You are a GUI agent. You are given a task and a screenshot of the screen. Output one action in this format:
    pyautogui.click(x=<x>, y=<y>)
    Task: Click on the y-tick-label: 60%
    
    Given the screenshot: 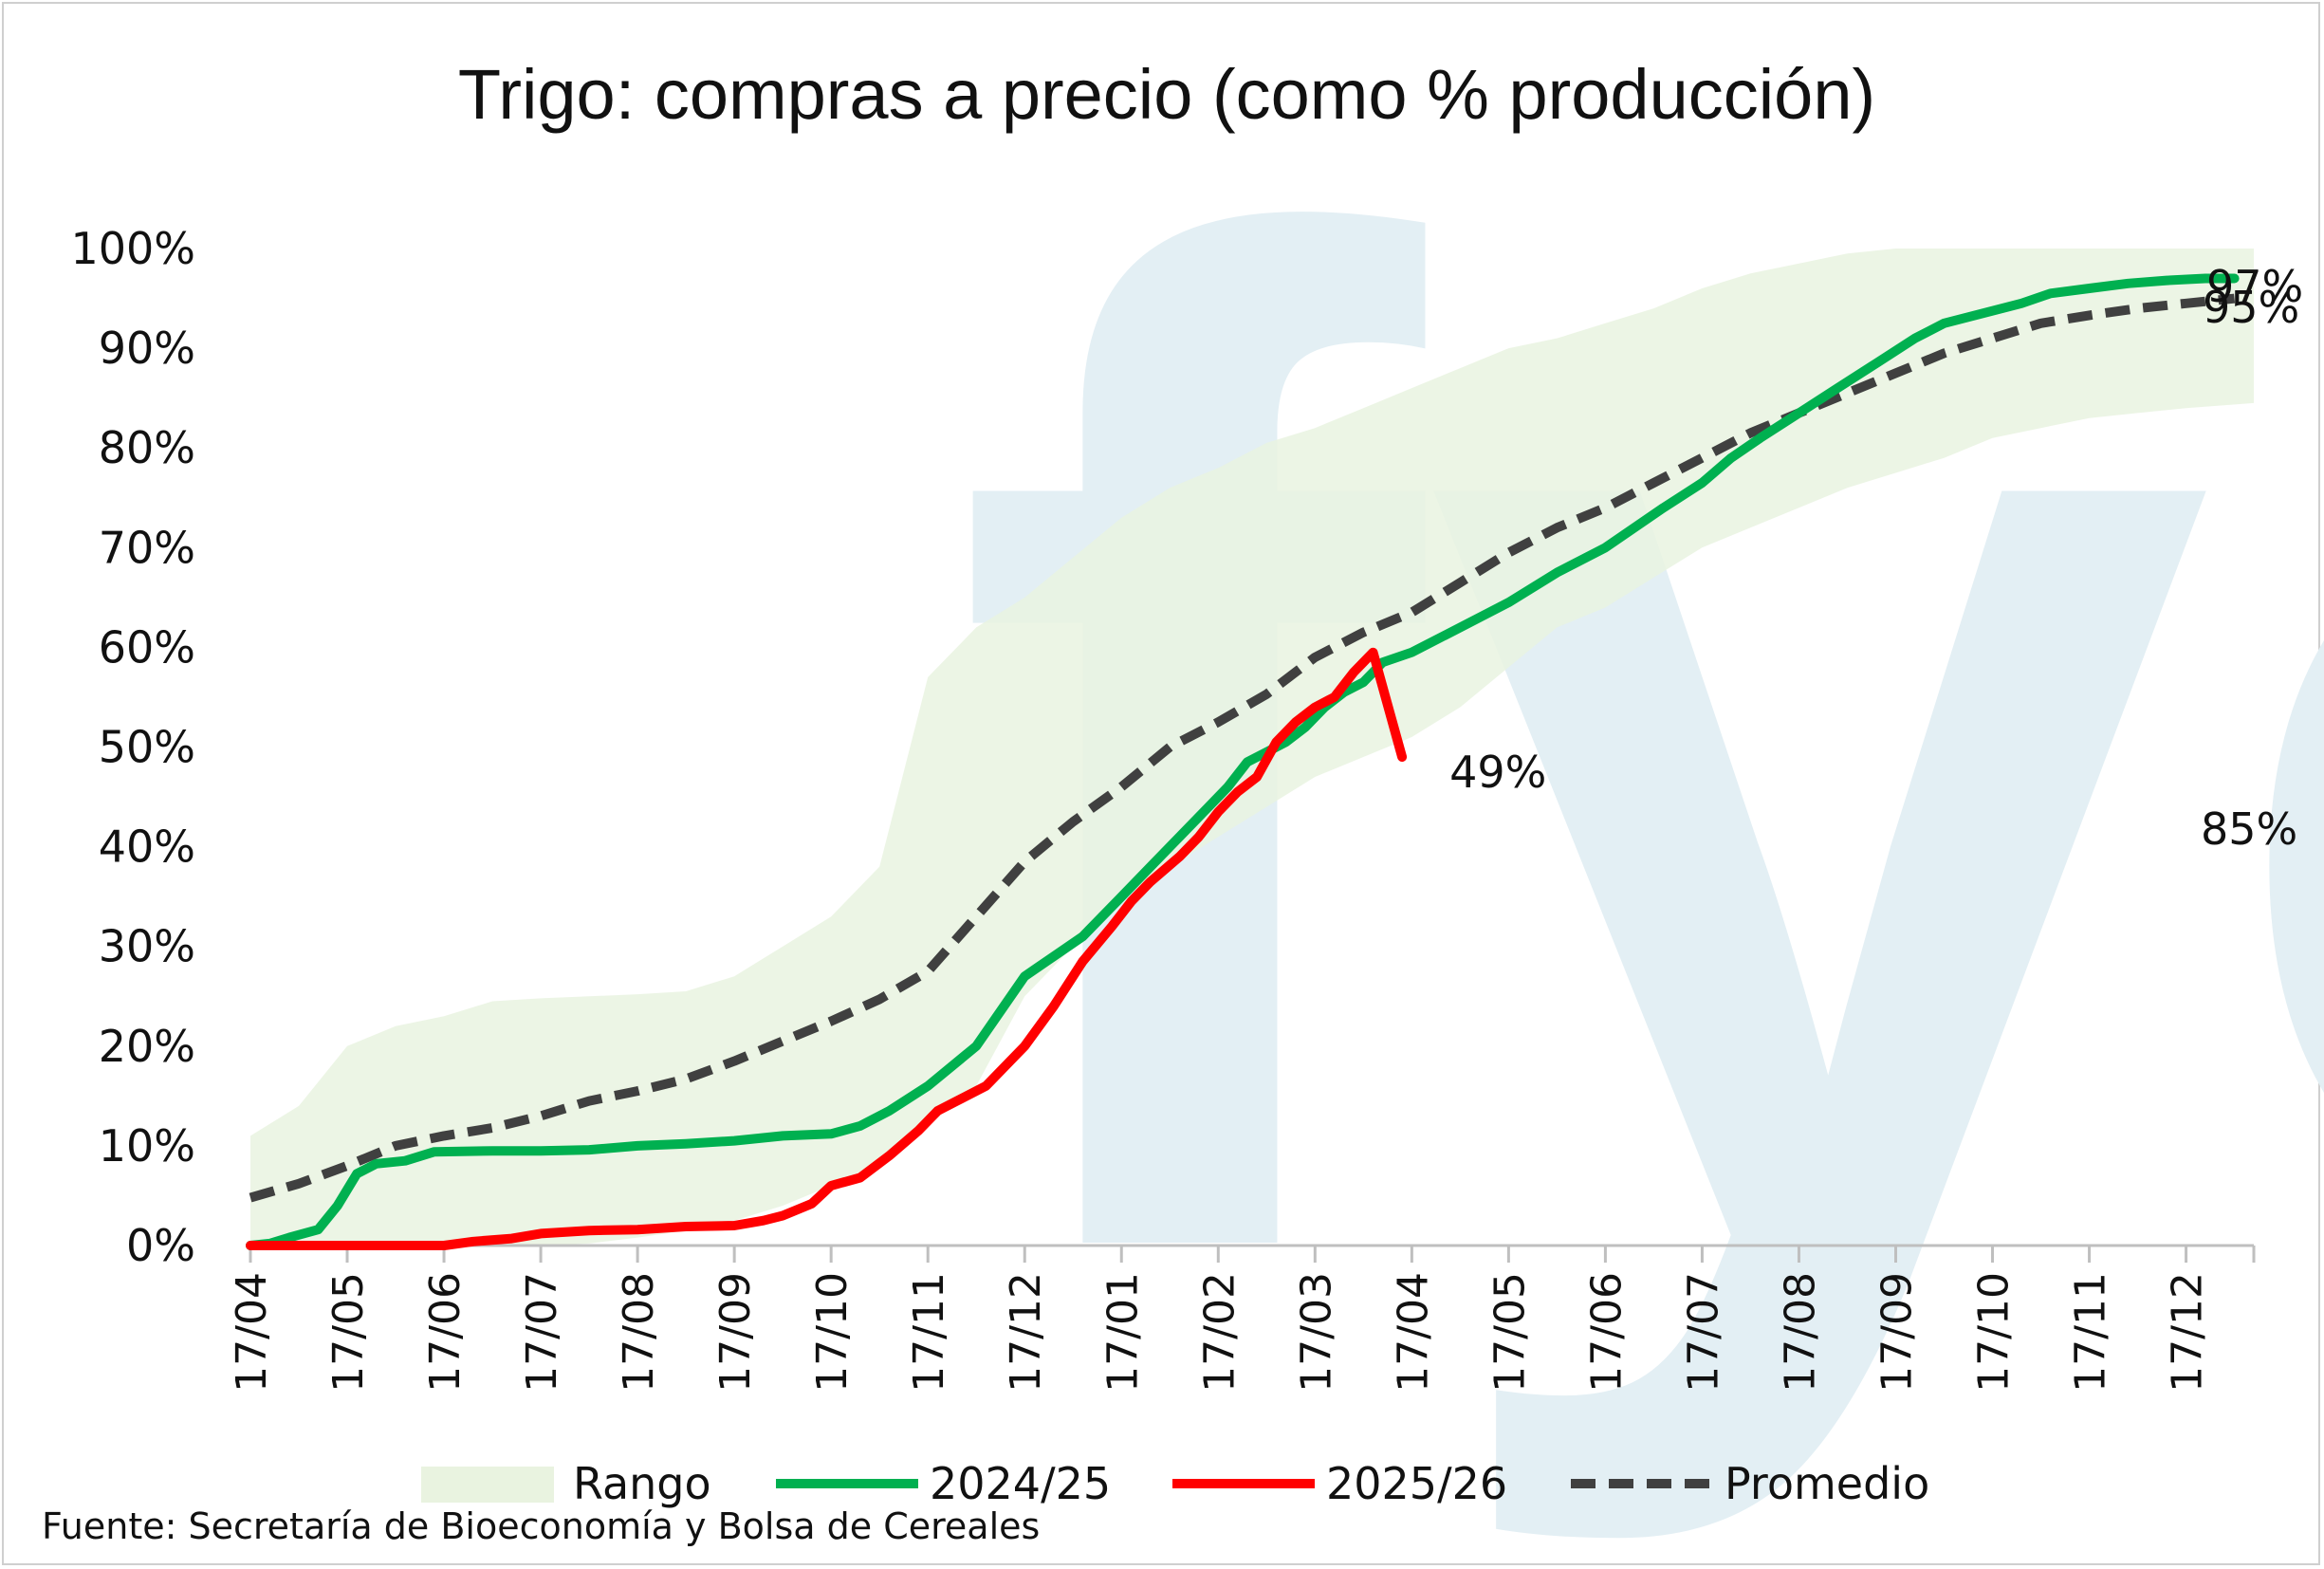 What is the action you would take?
    pyautogui.click(x=147, y=647)
    